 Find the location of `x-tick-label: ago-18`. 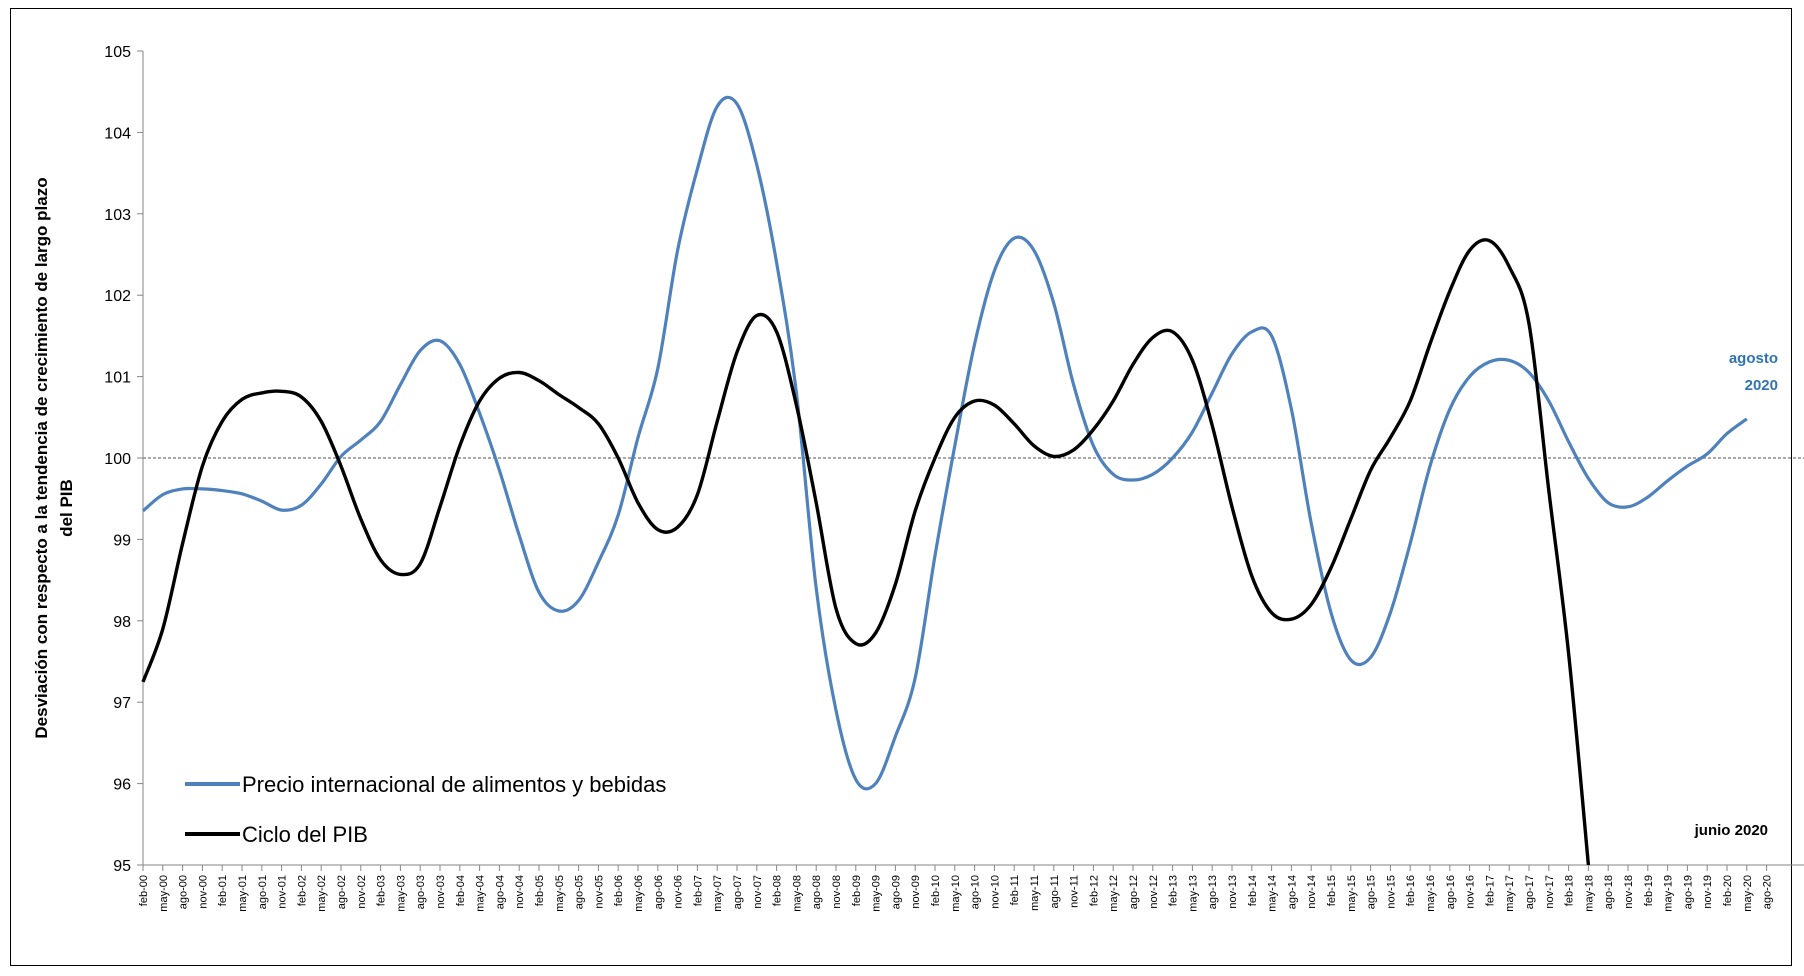

x-tick-label: ago-18 is located at coordinates (1609, 892).